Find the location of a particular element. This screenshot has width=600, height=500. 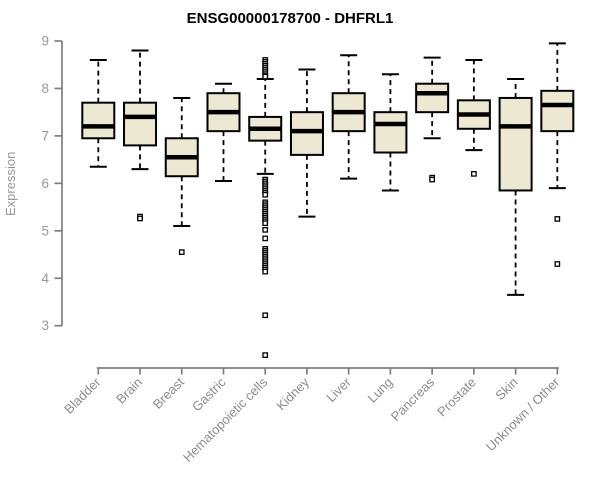

box-pancreas is located at coordinates (432, 98).